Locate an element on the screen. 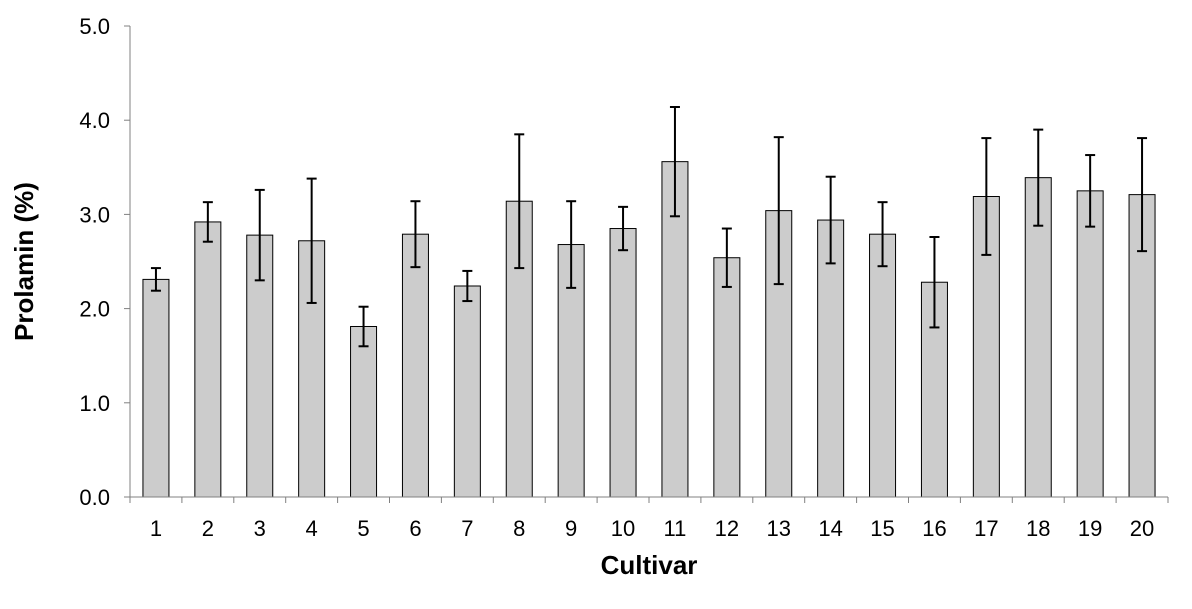 This screenshot has width=1192, height=609. x-tick-label: 14 is located at coordinates (830, 528).